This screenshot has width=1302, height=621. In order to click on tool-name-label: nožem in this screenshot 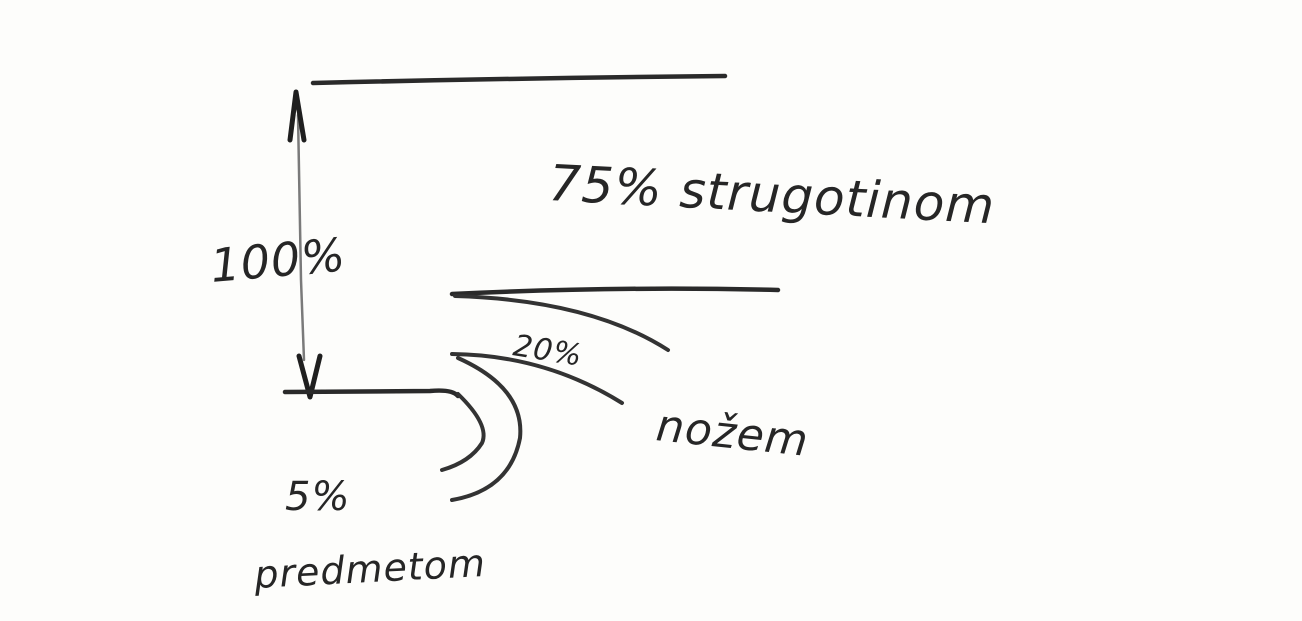, I will do `click(732, 433)`.